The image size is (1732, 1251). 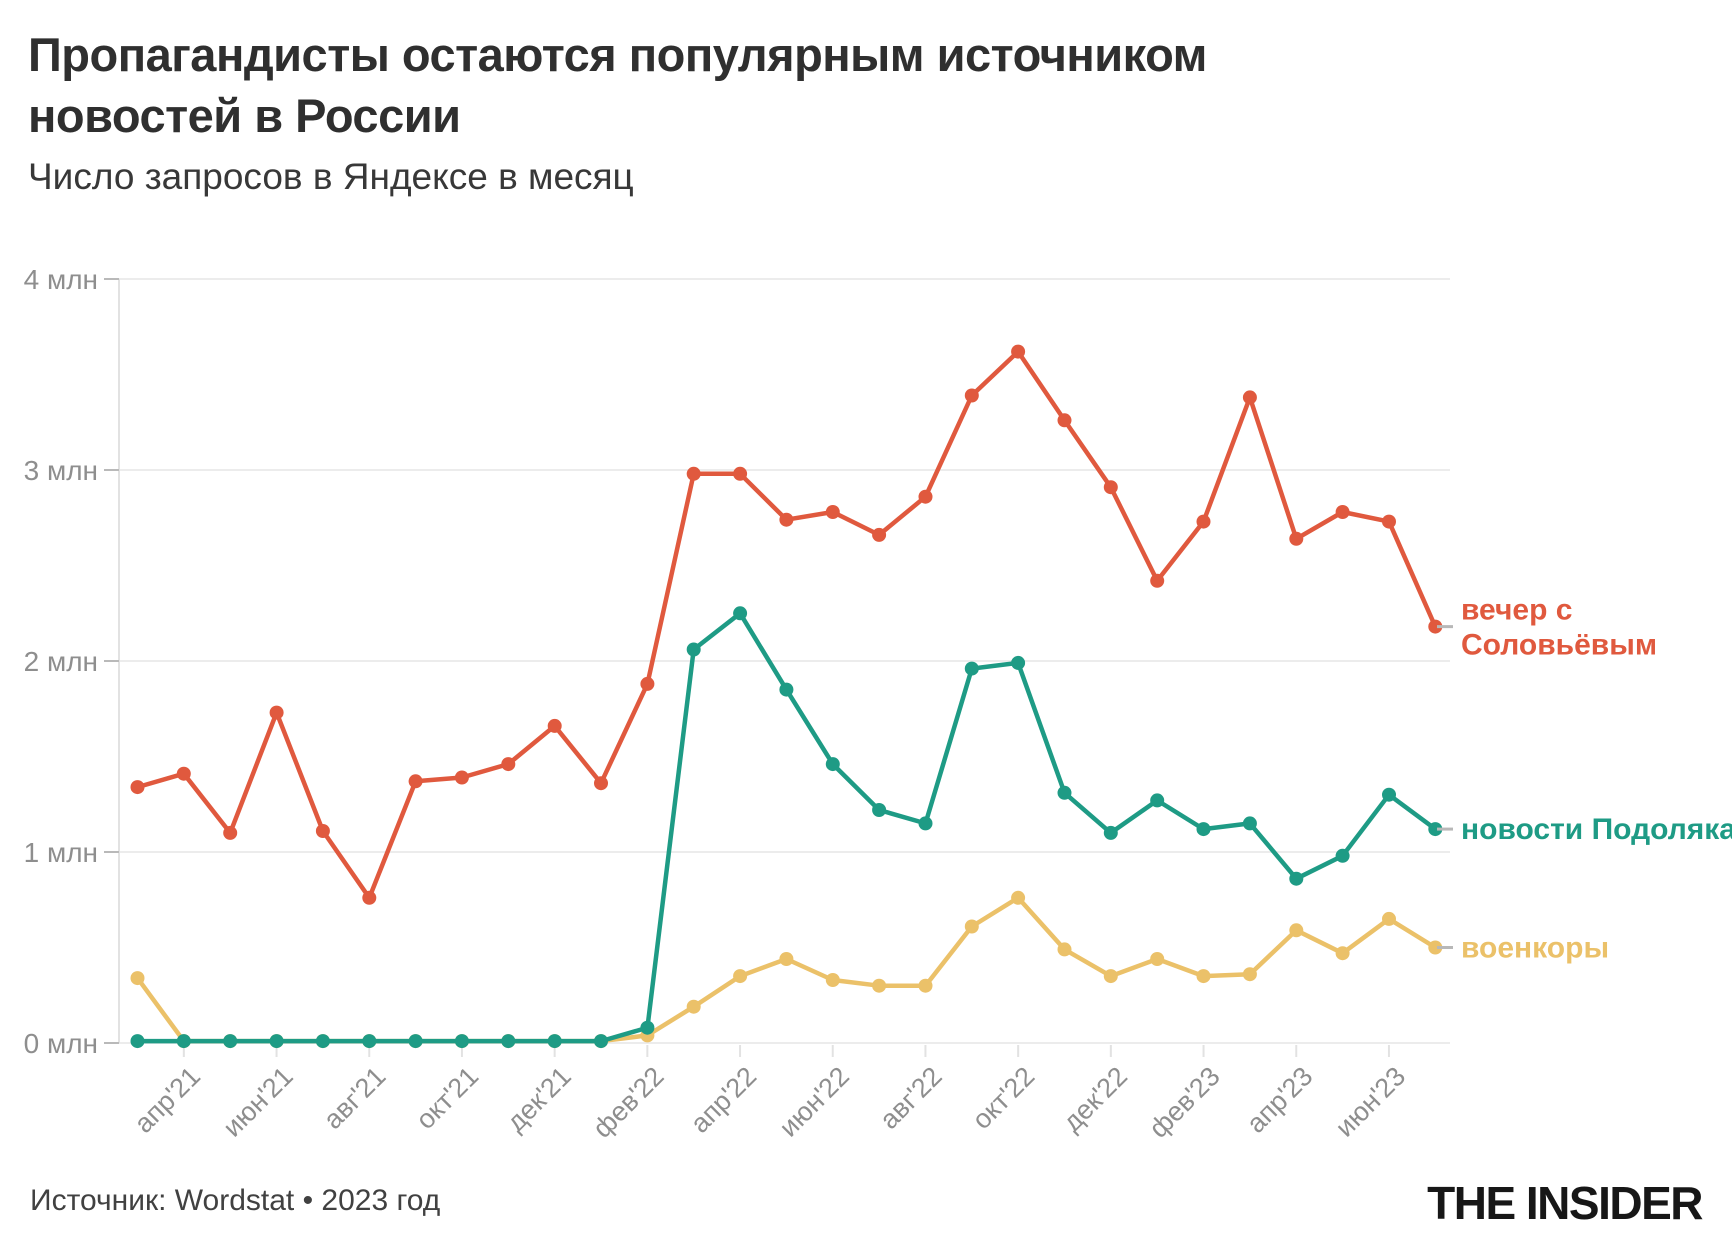 I want to click on x-tick-label: авг'21, so click(x=355, y=1098).